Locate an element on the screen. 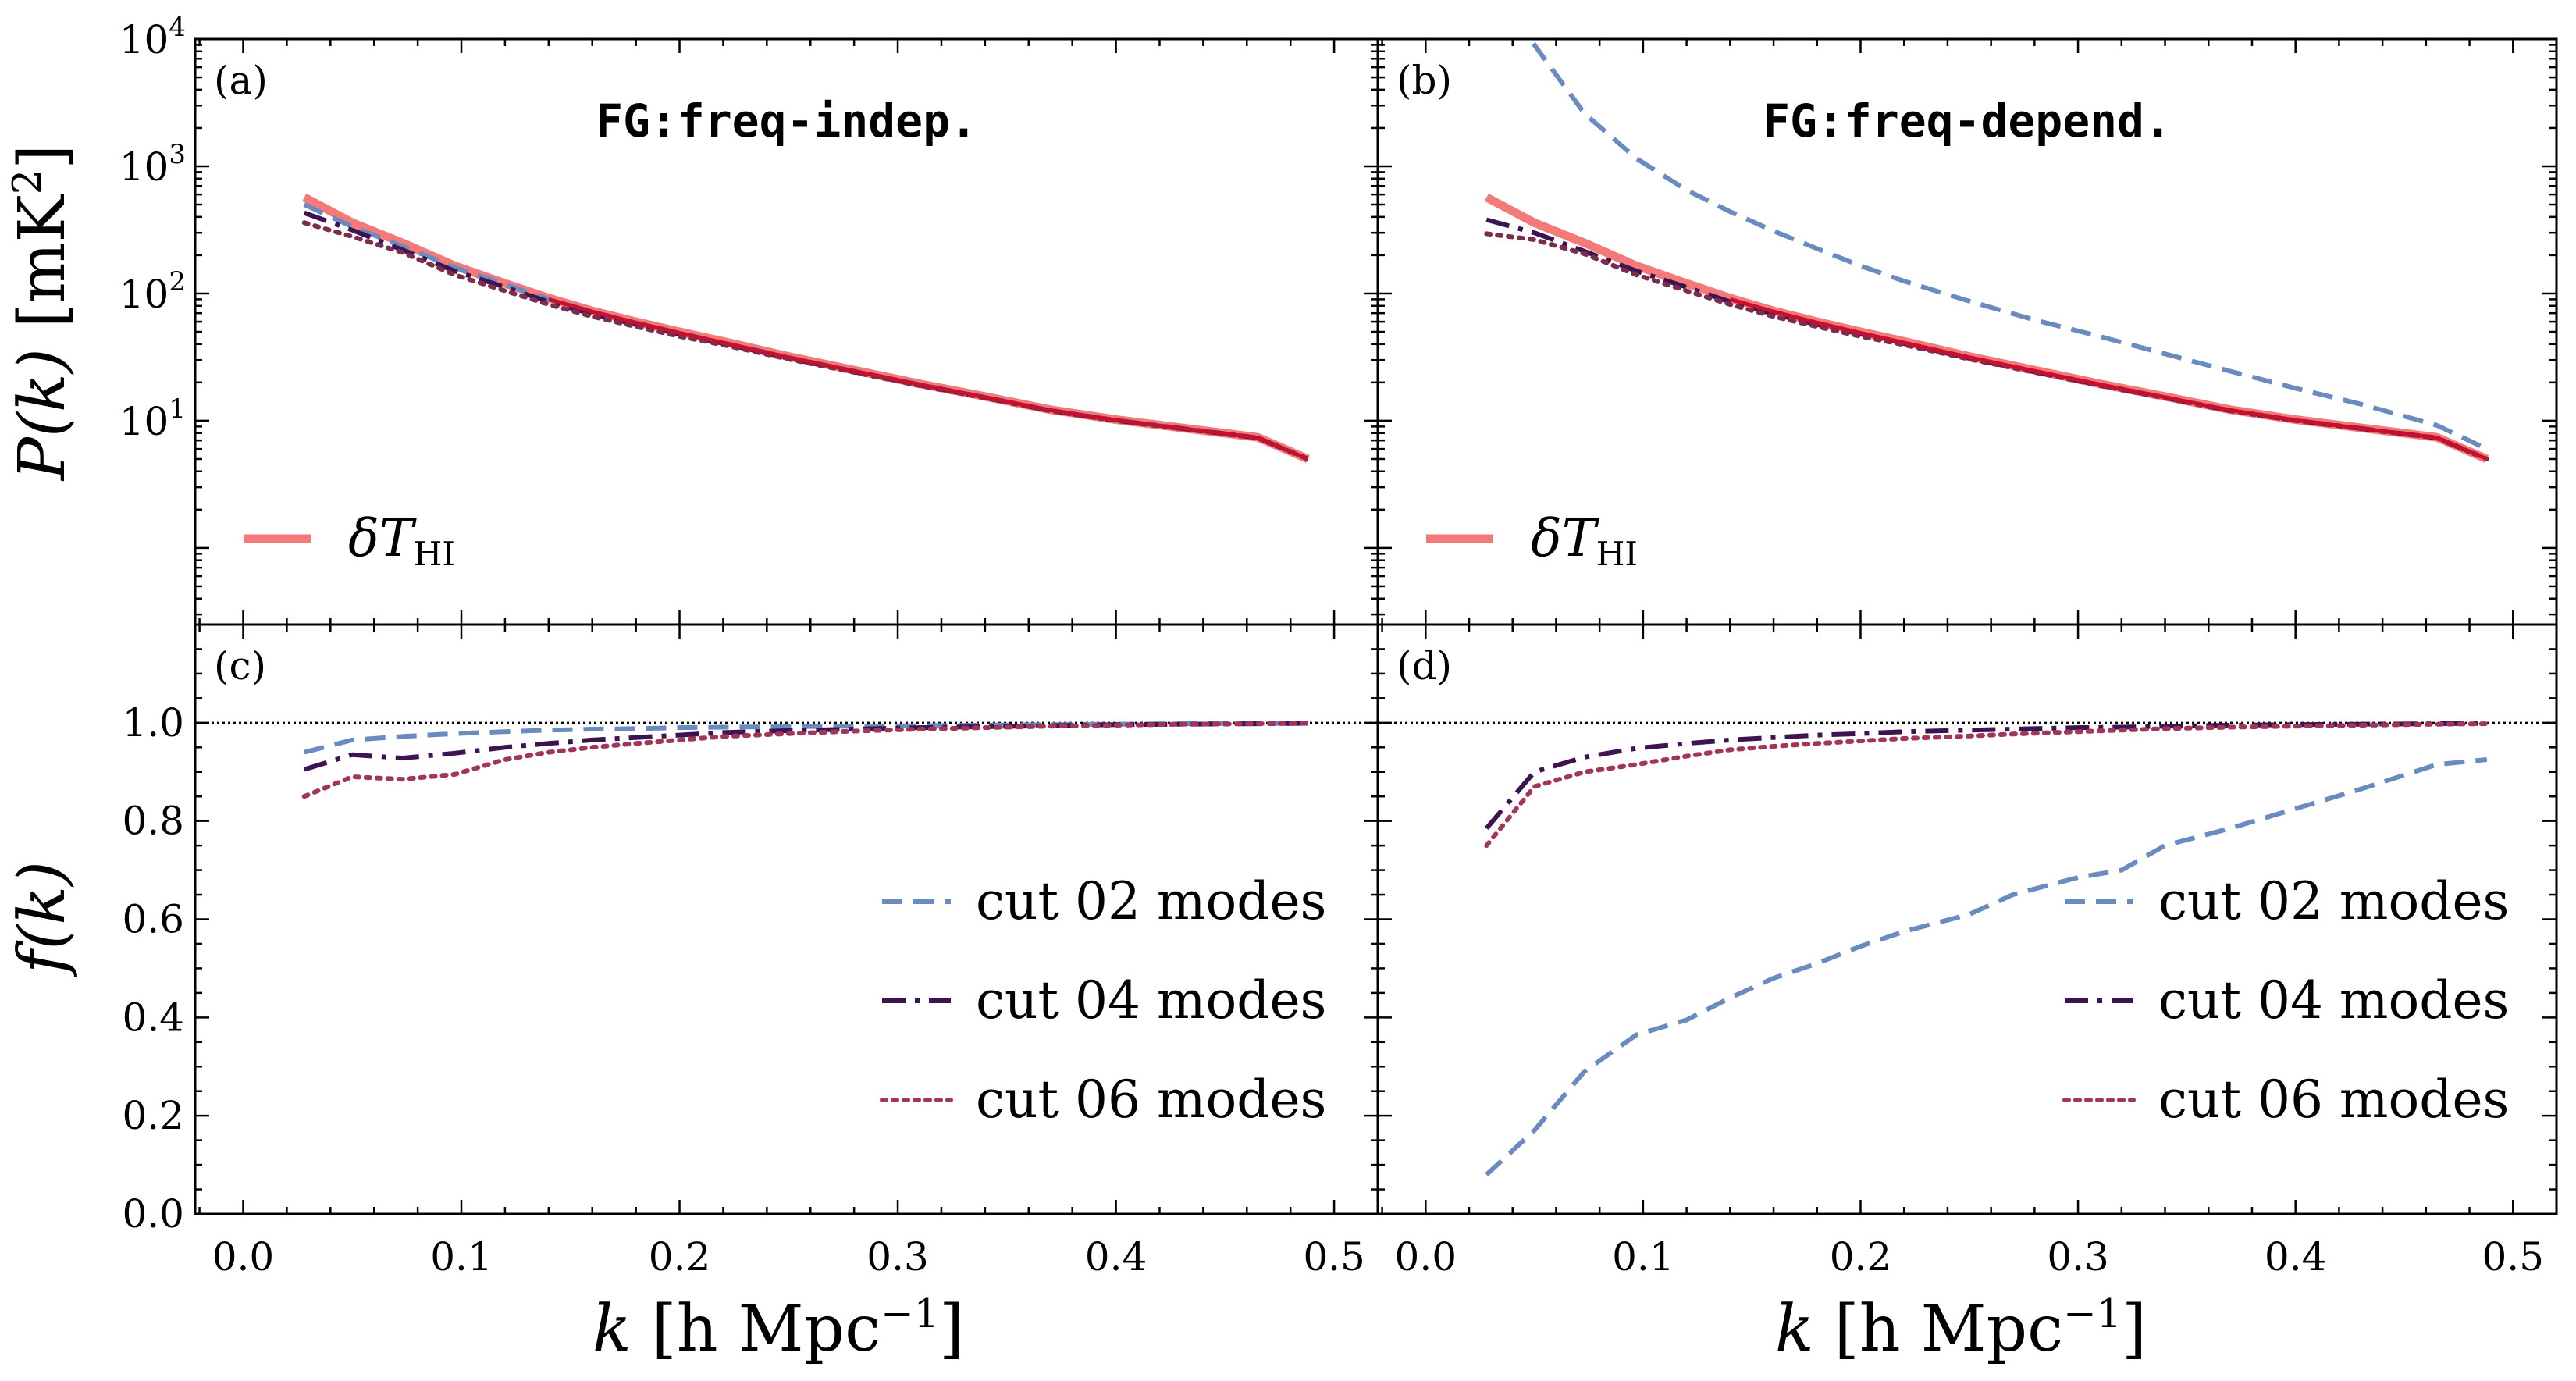 This screenshot has width=2576, height=1381. k-axis-label-left: k [h Mpc−1] is located at coordinates (778, 1328).